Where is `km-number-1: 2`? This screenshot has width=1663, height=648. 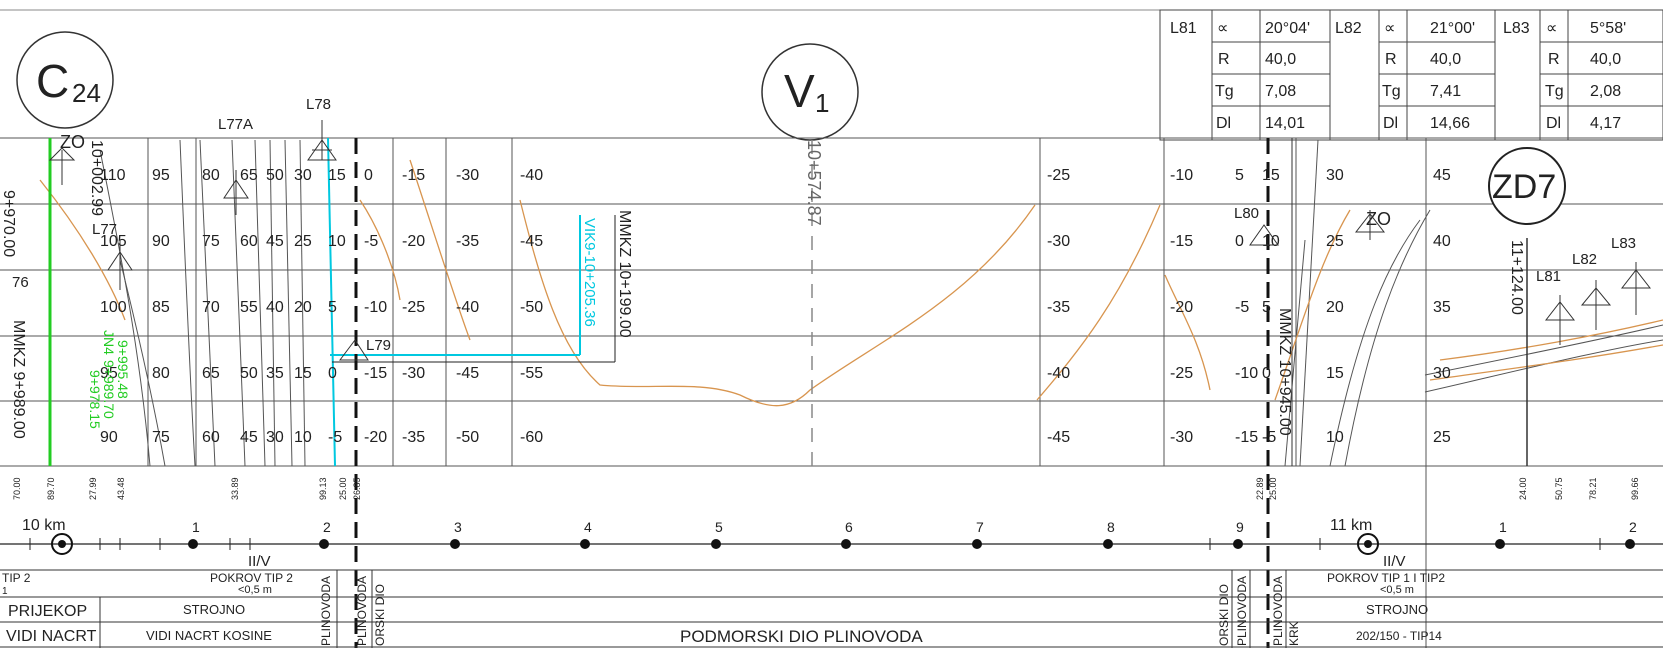
km-number-1: 2 is located at coordinates (327, 527).